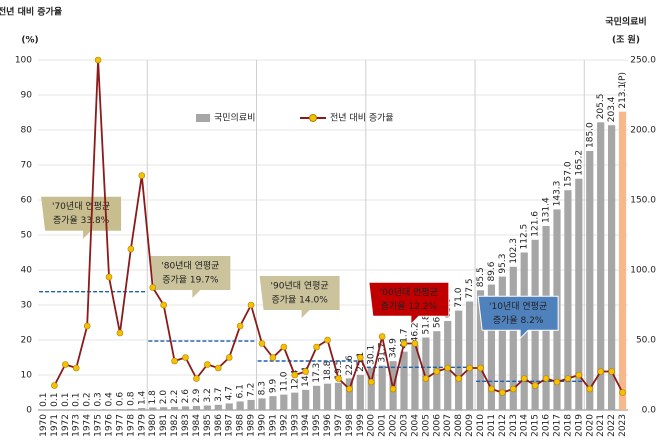 This screenshot has height=440, width=658. Describe the element at coordinates (426, 324) in the screenshot. I see `bar-value-label: 51.8` at that location.